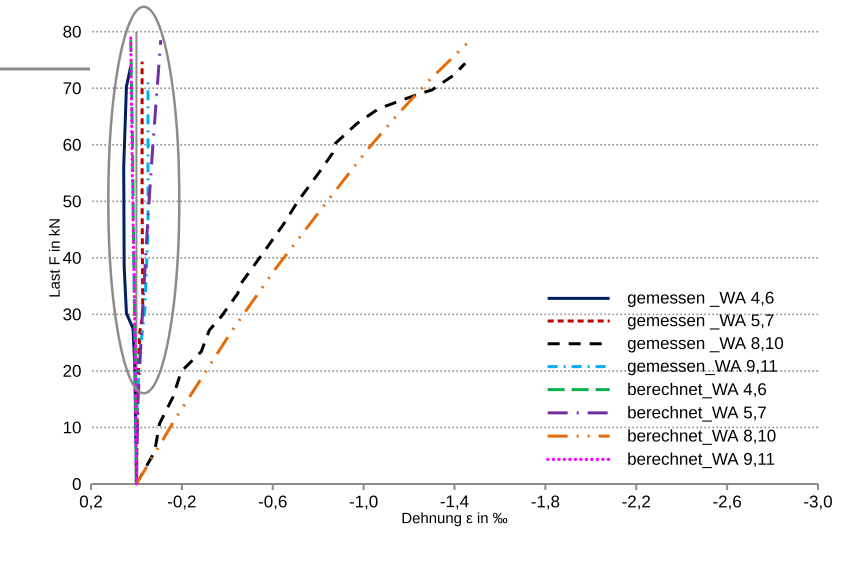 The height and width of the screenshot is (562, 847). I want to click on y-tick-label: 0, so click(76, 484).